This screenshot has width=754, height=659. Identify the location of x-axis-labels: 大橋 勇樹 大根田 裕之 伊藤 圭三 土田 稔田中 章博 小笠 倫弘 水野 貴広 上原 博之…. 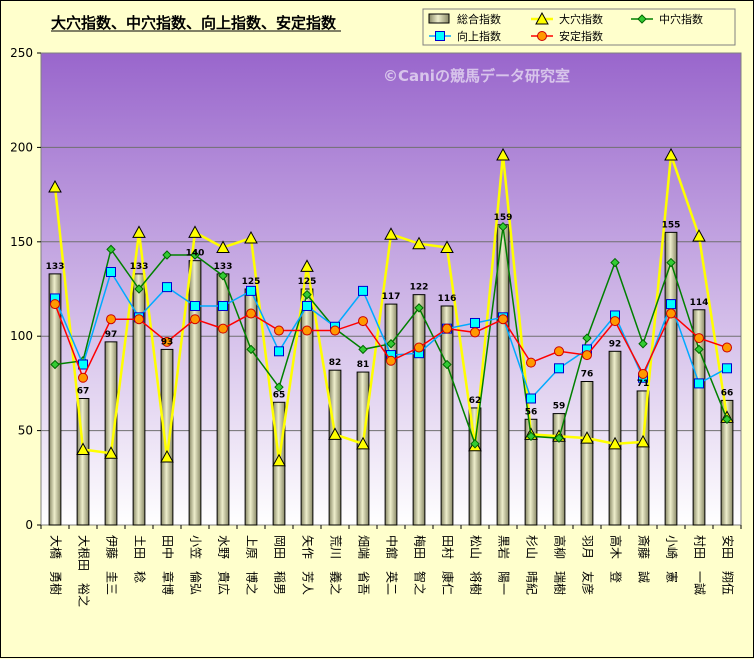
(392, 571).